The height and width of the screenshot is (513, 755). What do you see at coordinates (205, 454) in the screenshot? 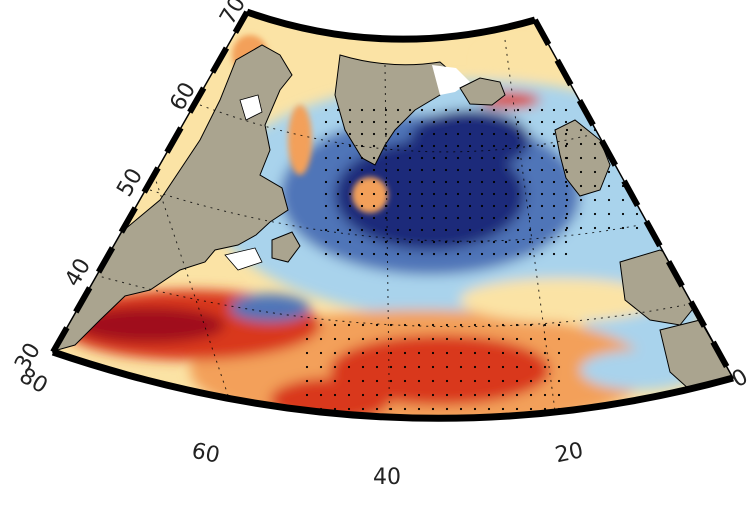
I see `lon-label-60: 60` at bounding box center [205, 454].